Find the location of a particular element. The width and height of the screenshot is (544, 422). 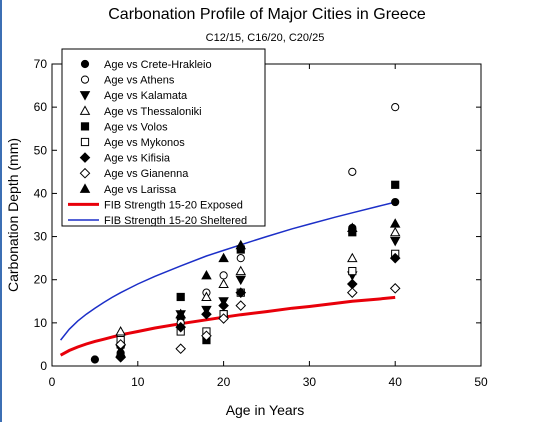

chart-subtitle: C12/15, C16/20, C20/25 is located at coordinates (265, 38).